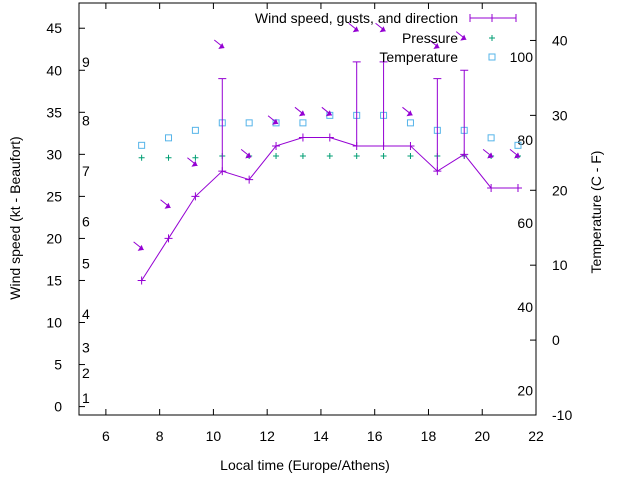 The height and width of the screenshot is (485, 640). What do you see at coordinates (54, 196) in the screenshot?
I see `y-tick-label: 25` at bounding box center [54, 196].